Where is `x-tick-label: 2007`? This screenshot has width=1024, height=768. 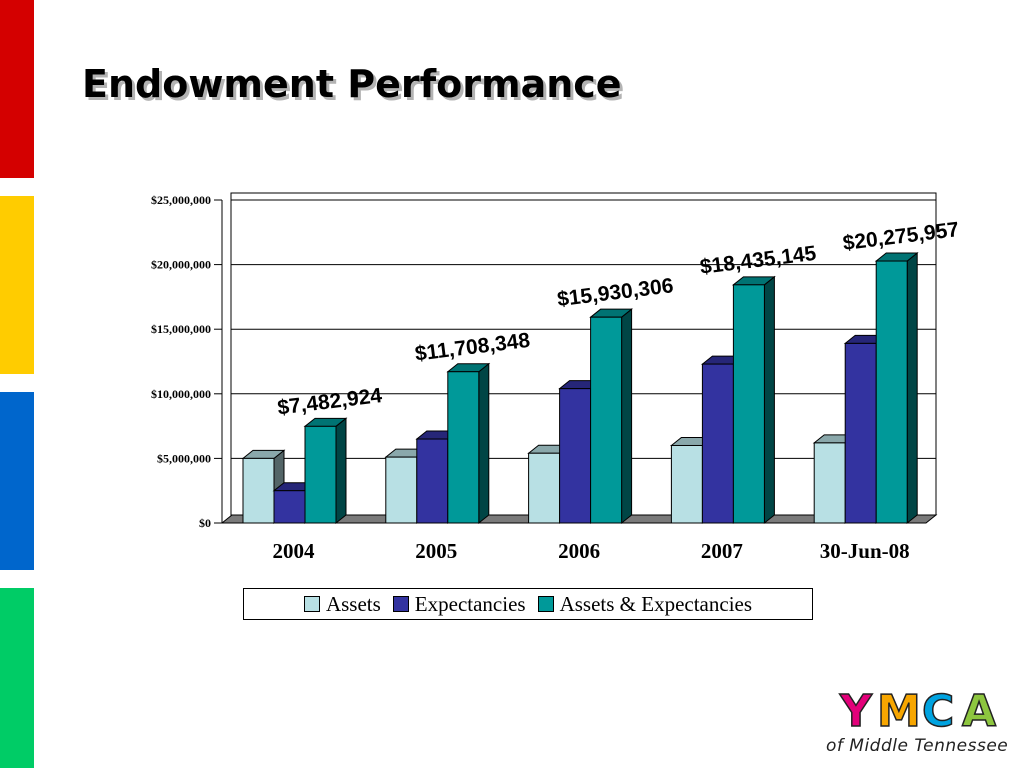 x-tick-label: 2007 is located at coordinates (722, 551).